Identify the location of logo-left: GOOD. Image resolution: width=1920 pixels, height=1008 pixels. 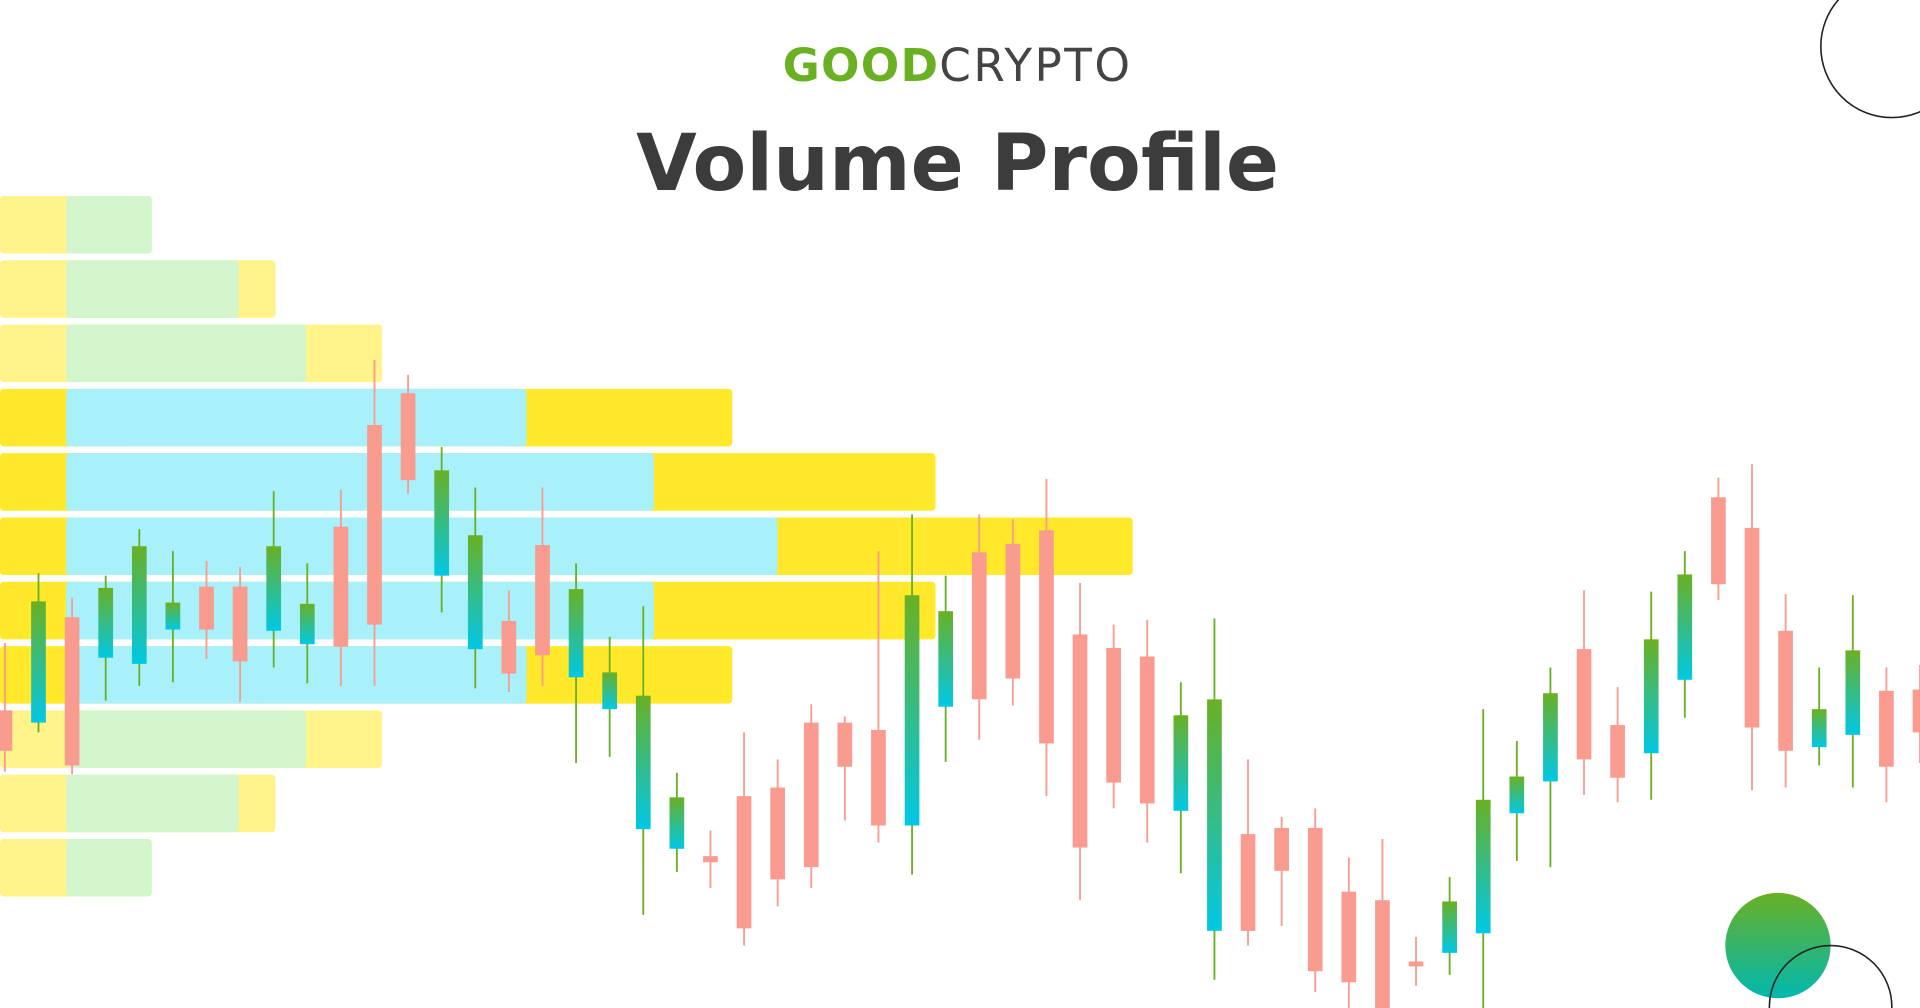
(861, 65).